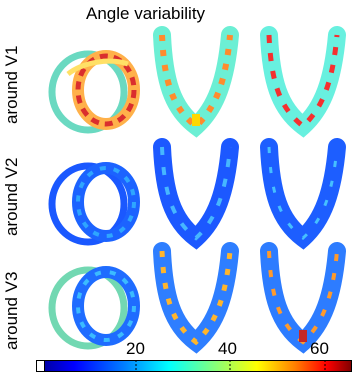  I want to click on long-axis-map-2-v2-svg, so click(303, 194).